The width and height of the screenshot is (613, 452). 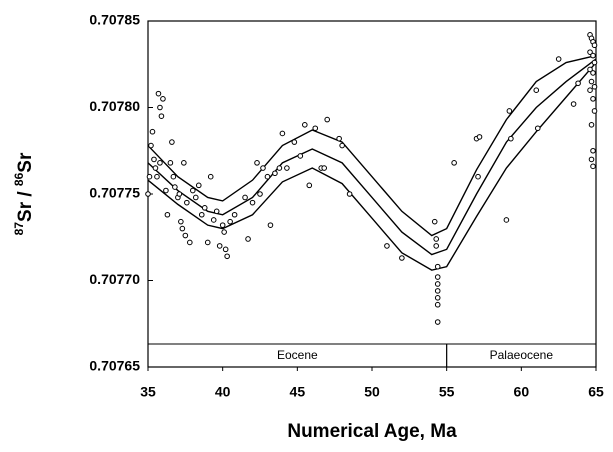 I want to click on y-label-sup: 87, so click(x=19, y=229).